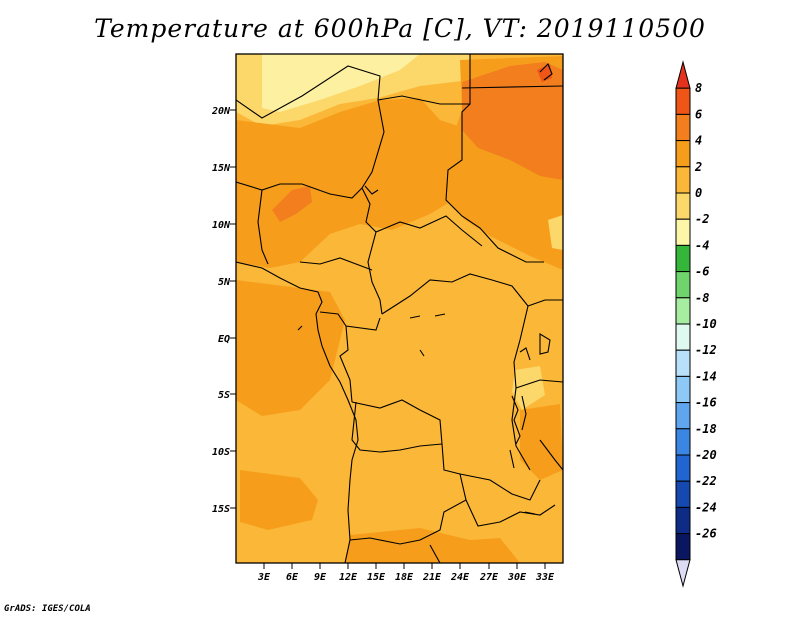 This screenshot has width=800, height=618. I want to click on lon-label: 12E, so click(348, 577).